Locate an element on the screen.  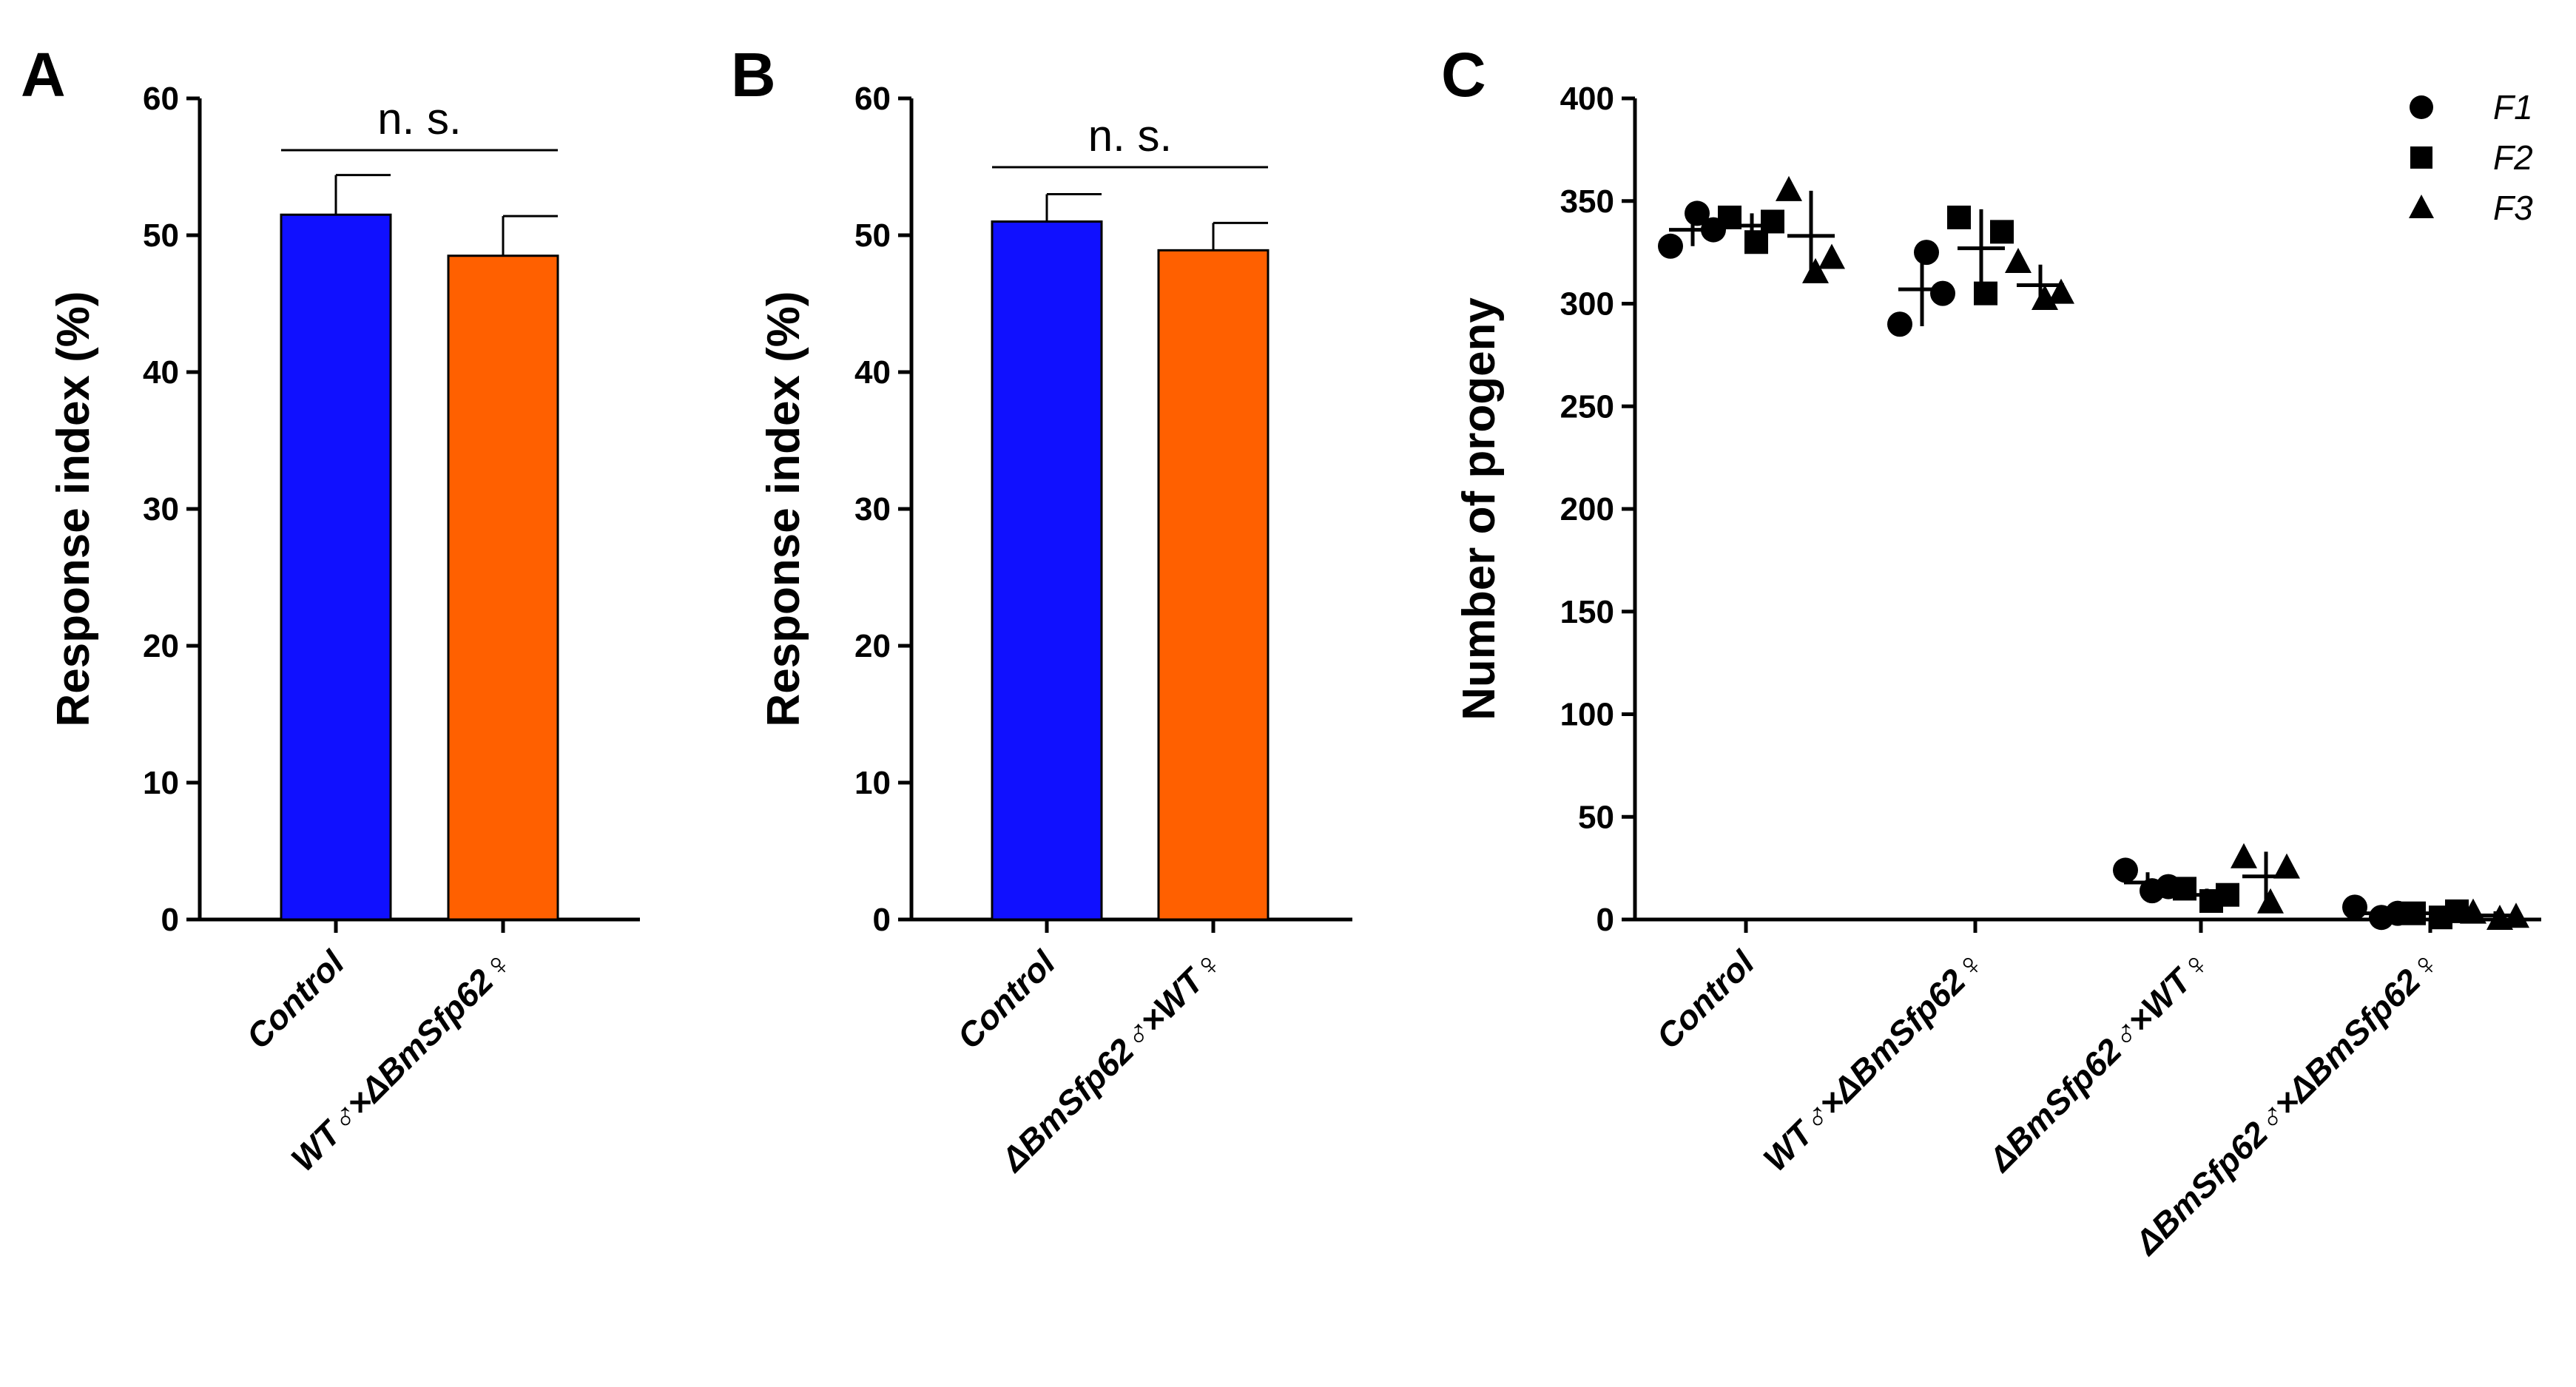
panel-letter-b: B is located at coordinates (753, 74).